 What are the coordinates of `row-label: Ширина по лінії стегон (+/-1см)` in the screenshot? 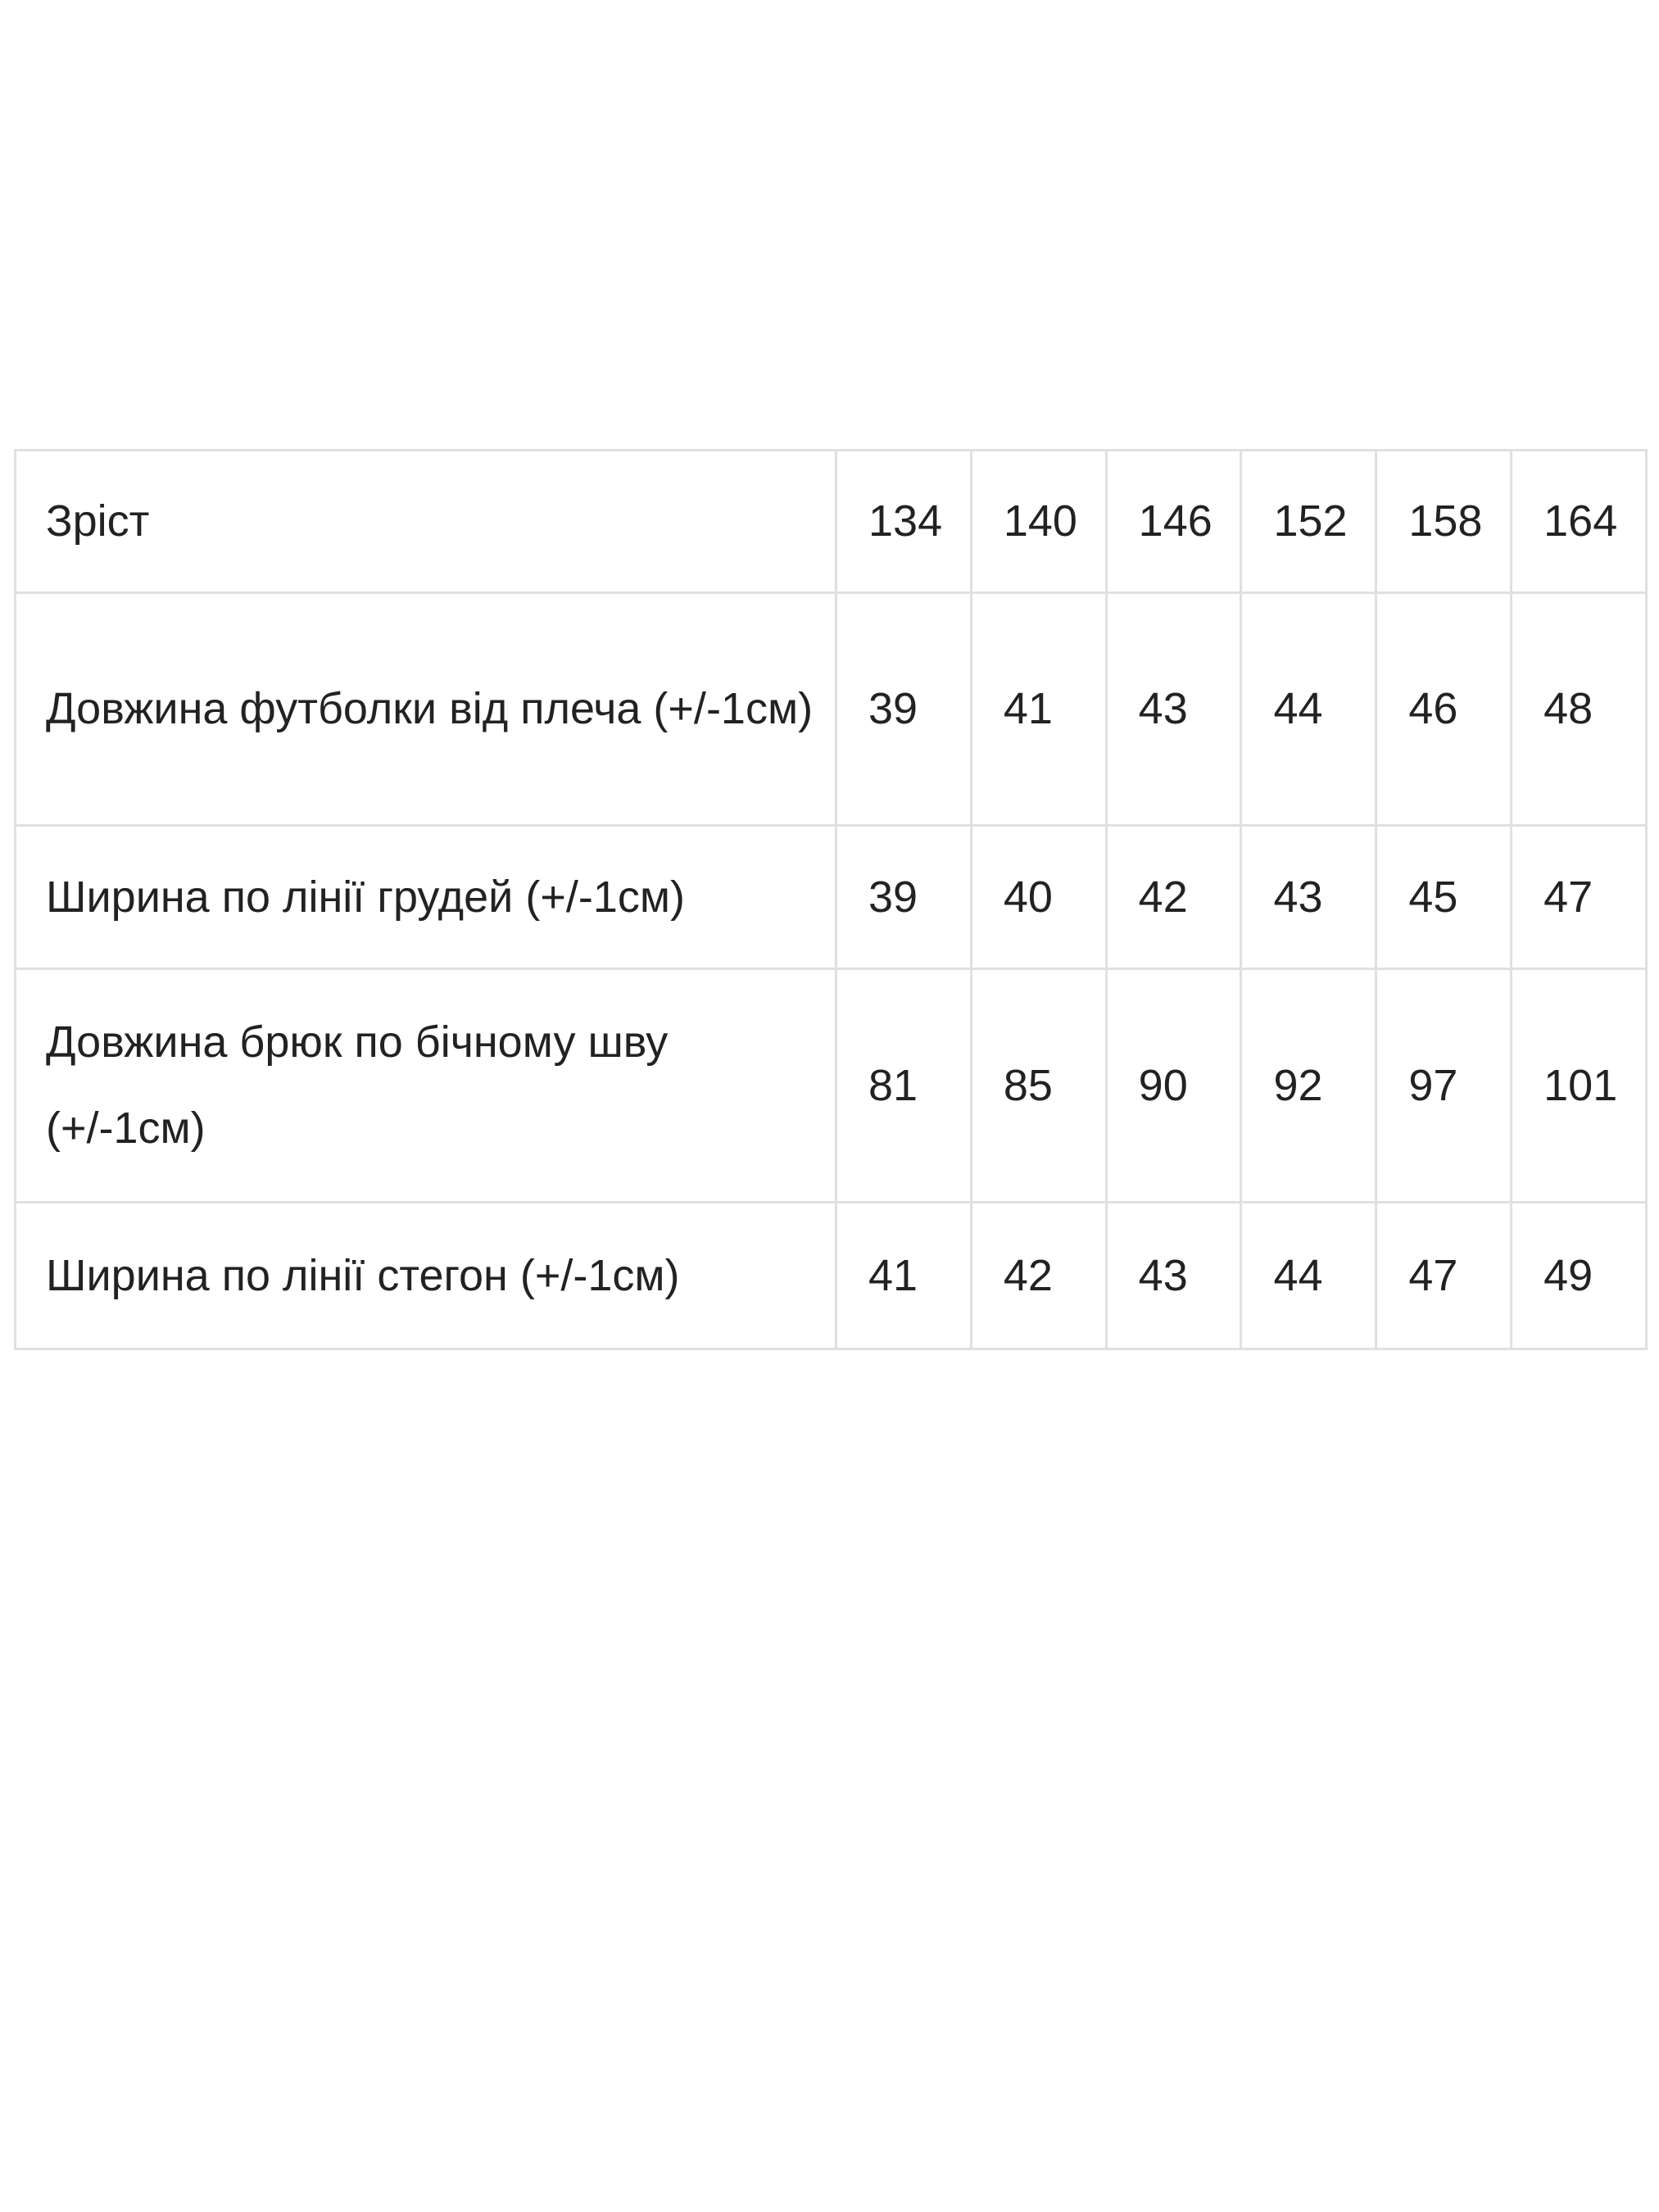 It's located at (425, 1275).